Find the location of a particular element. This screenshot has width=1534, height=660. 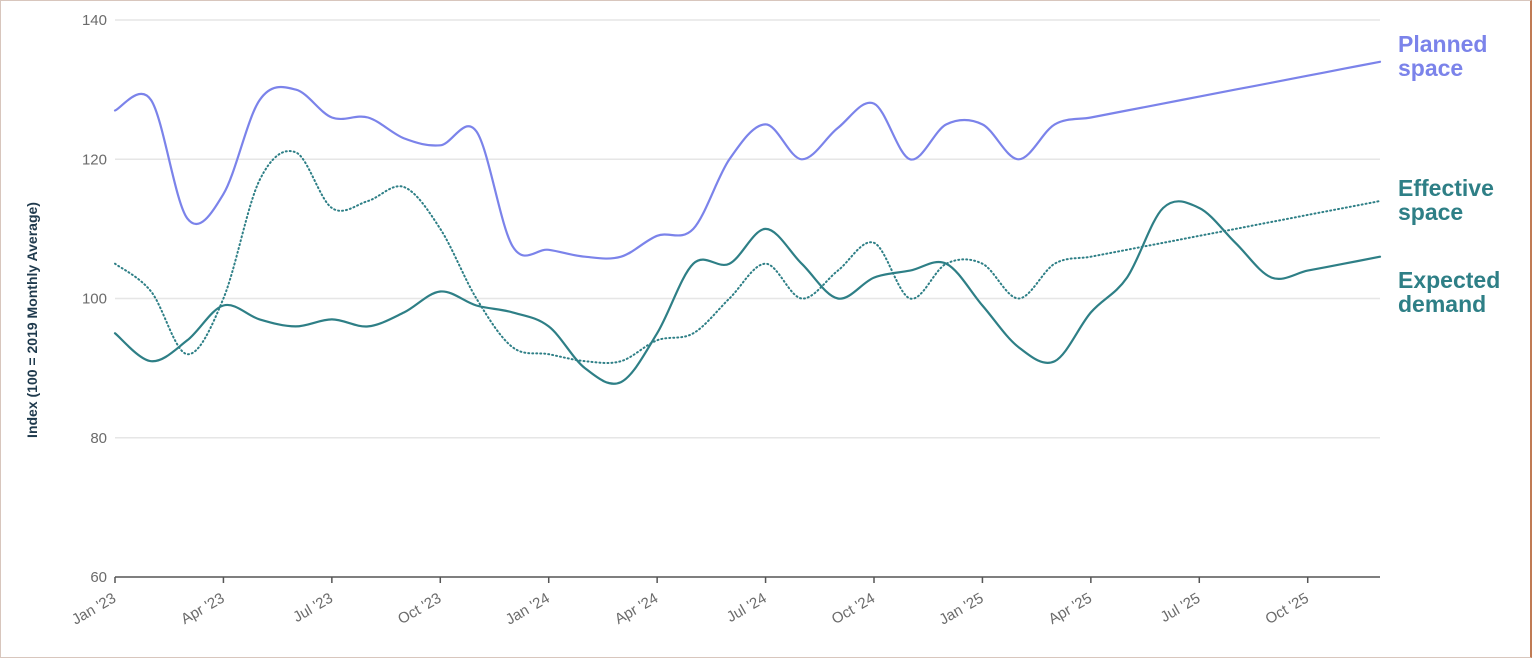

effective-space-label: Effective space is located at coordinates (1446, 200).